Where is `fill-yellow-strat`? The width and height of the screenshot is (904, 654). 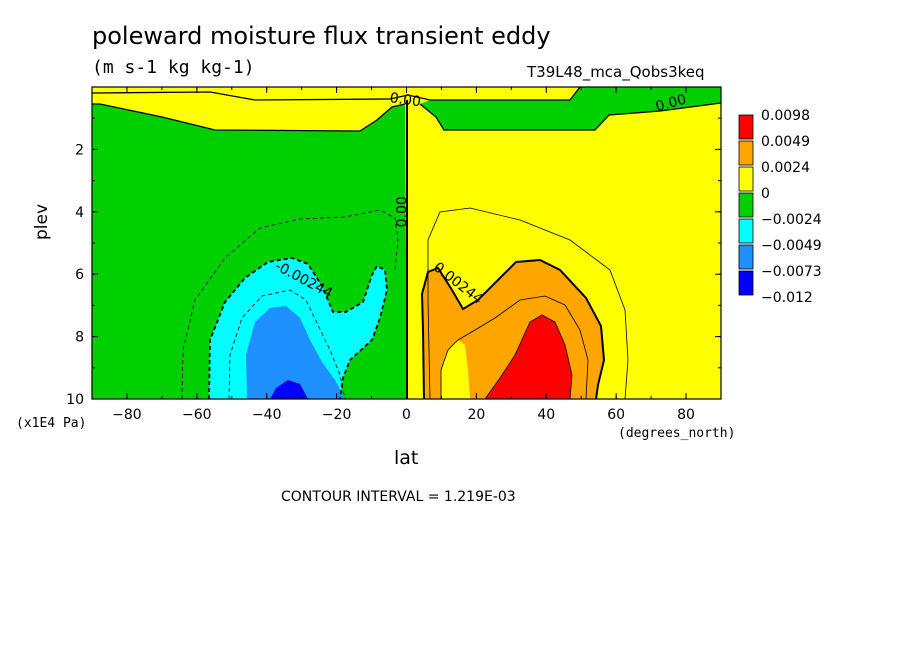 fill-yellow-strat is located at coordinates (250, 93).